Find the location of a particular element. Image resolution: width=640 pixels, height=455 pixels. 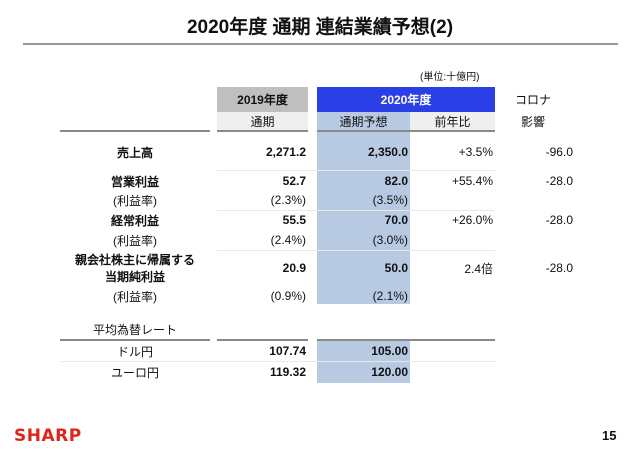

row-label-line2: 当期純利益 is located at coordinates (134, 277).